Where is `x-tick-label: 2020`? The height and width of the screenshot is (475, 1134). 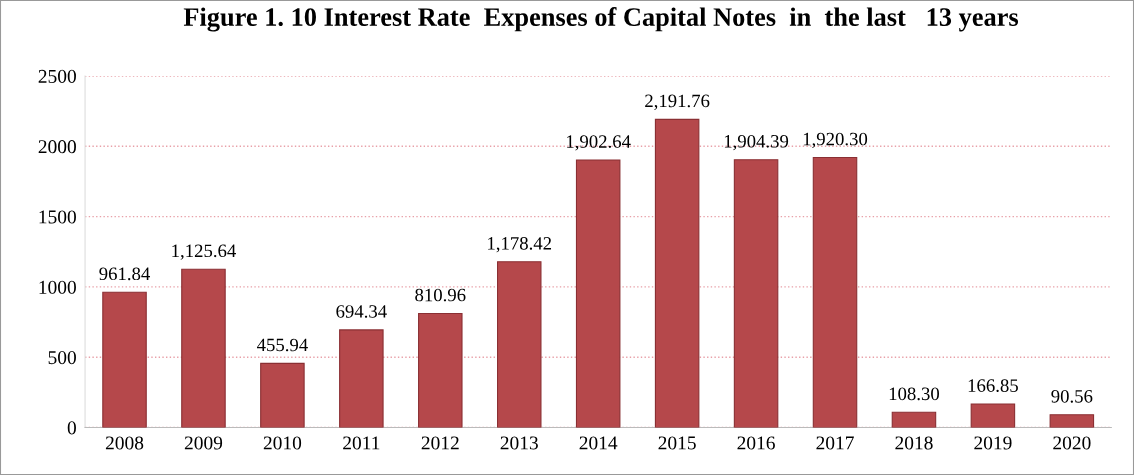
x-tick-label: 2020 is located at coordinates (1072, 443).